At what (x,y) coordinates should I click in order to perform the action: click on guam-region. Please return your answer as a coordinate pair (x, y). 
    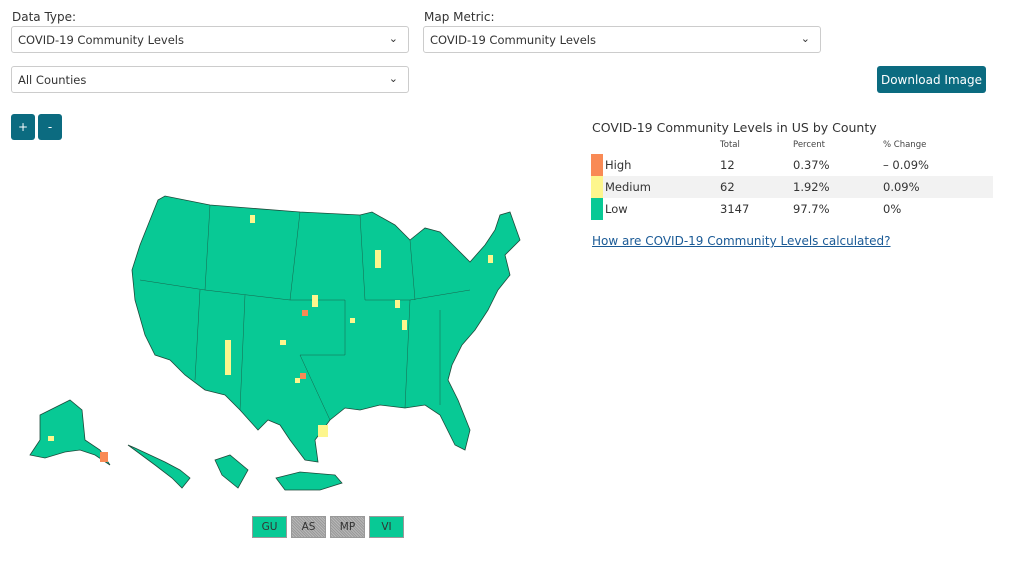
    Looking at the image, I should click on (231, 471).